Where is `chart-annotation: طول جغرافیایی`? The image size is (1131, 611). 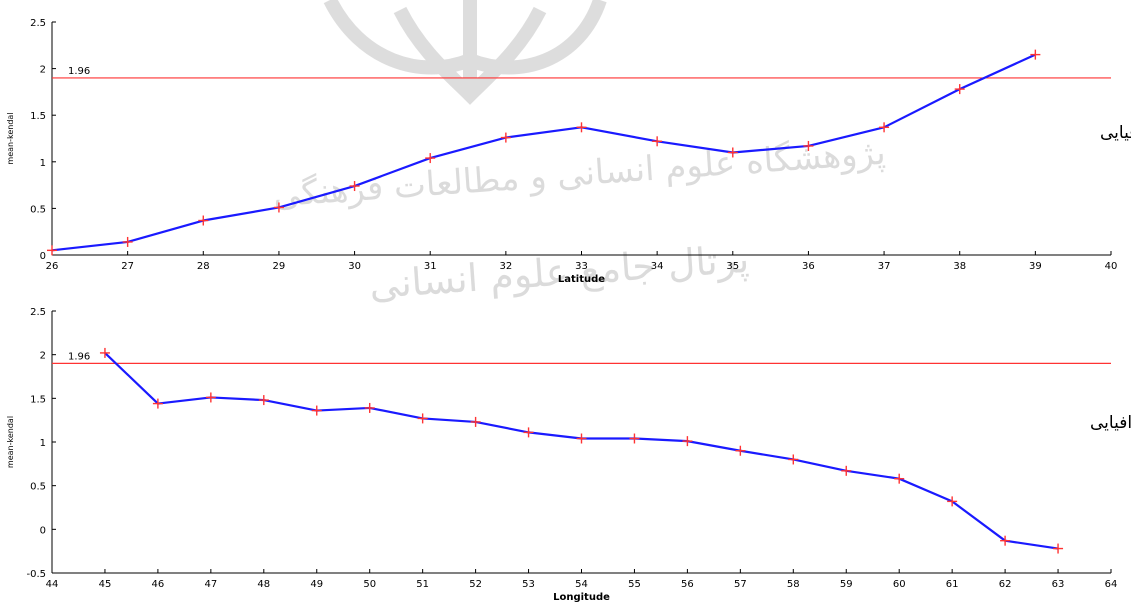 chart-annotation: طول جغرافیایی is located at coordinates (1110, 423).